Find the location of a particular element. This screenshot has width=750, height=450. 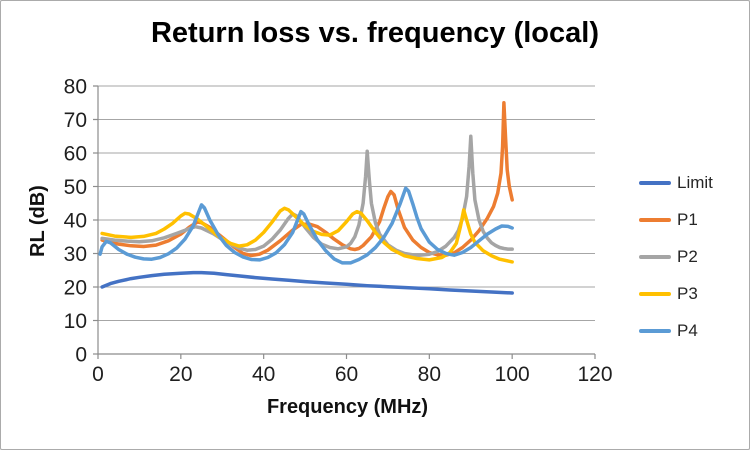

legend: Limit P1 P2 P3 P4 is located at coordinates (676, 265).